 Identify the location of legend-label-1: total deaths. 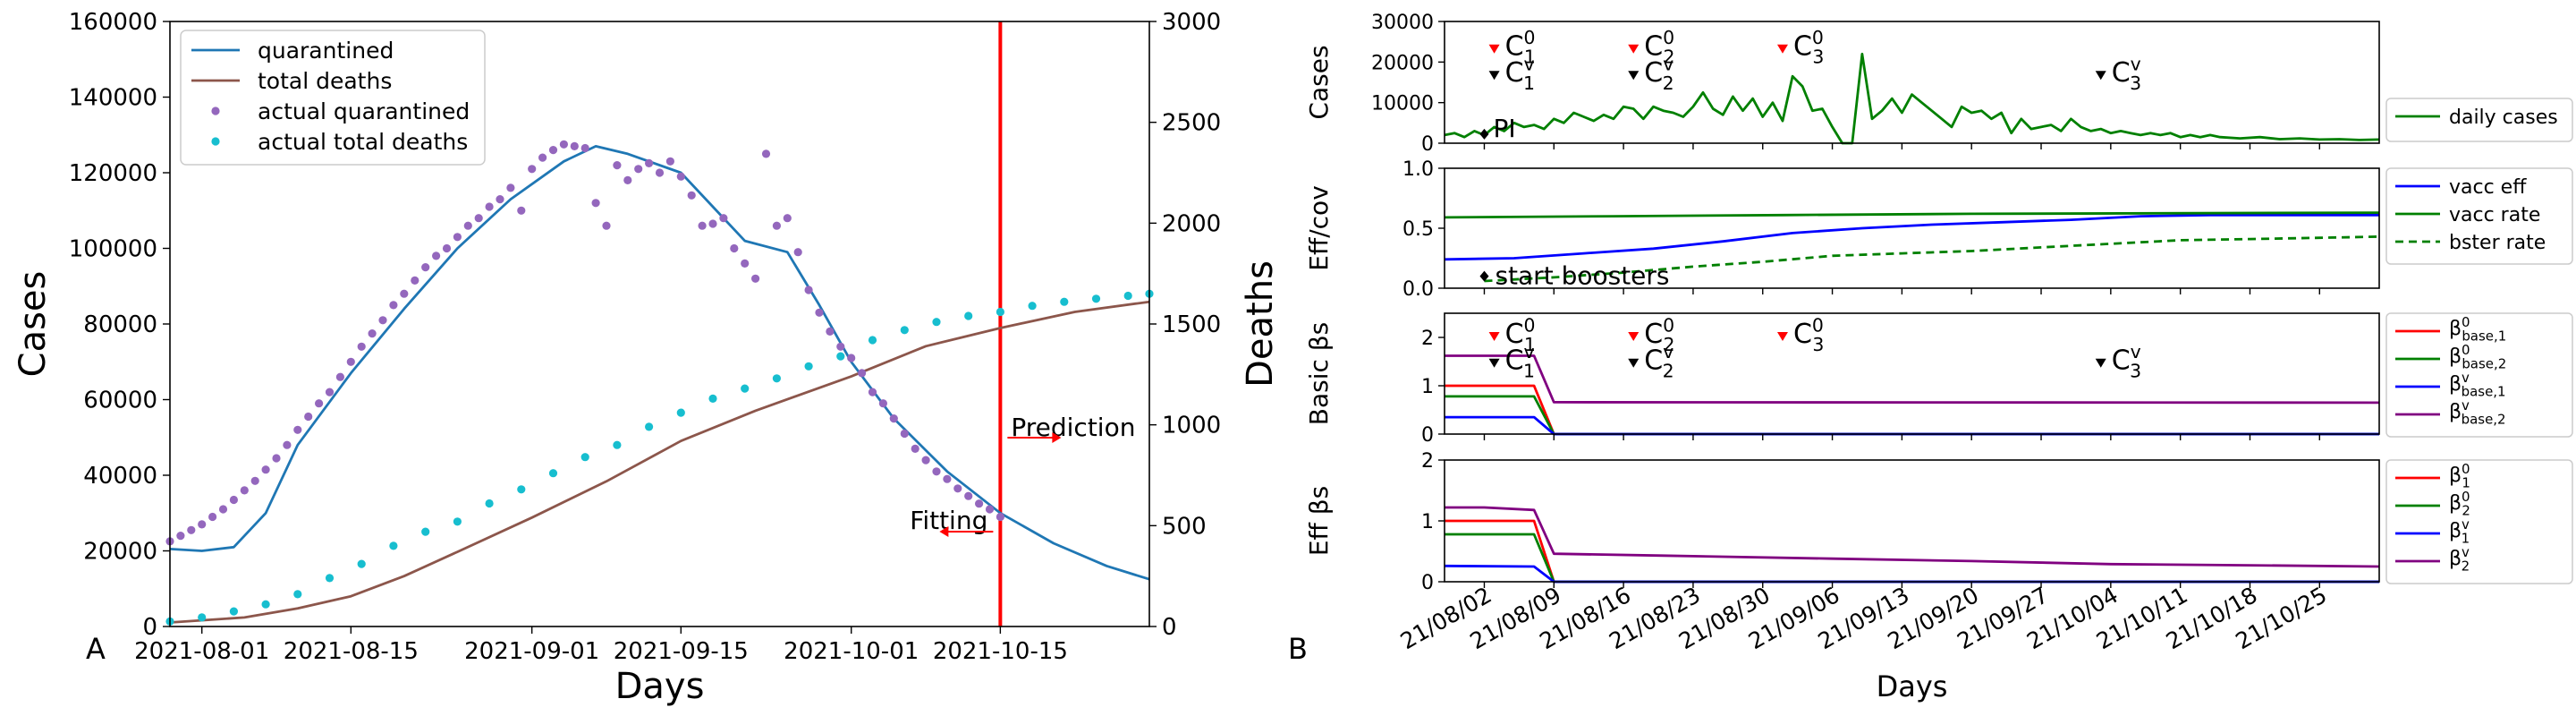
(325, 81).